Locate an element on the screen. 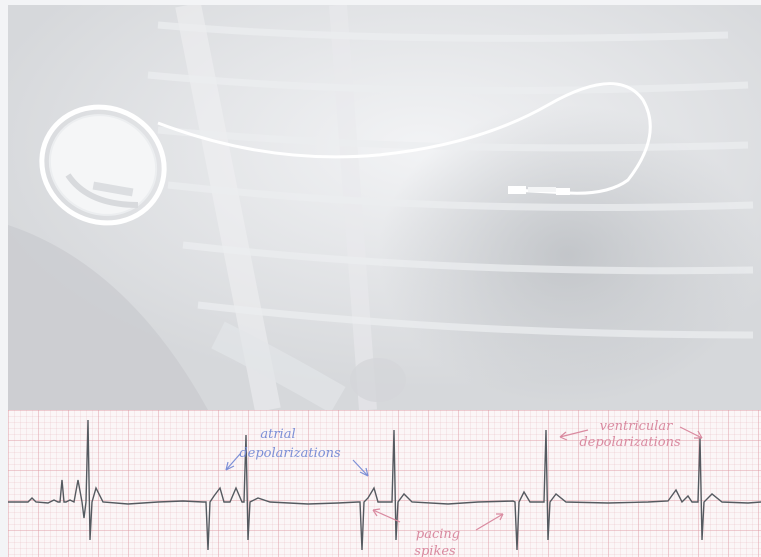 The width and height of the screenshot is (761, 557). ventricular-arrowhead-left-icon is located at coordinates (563, 436).